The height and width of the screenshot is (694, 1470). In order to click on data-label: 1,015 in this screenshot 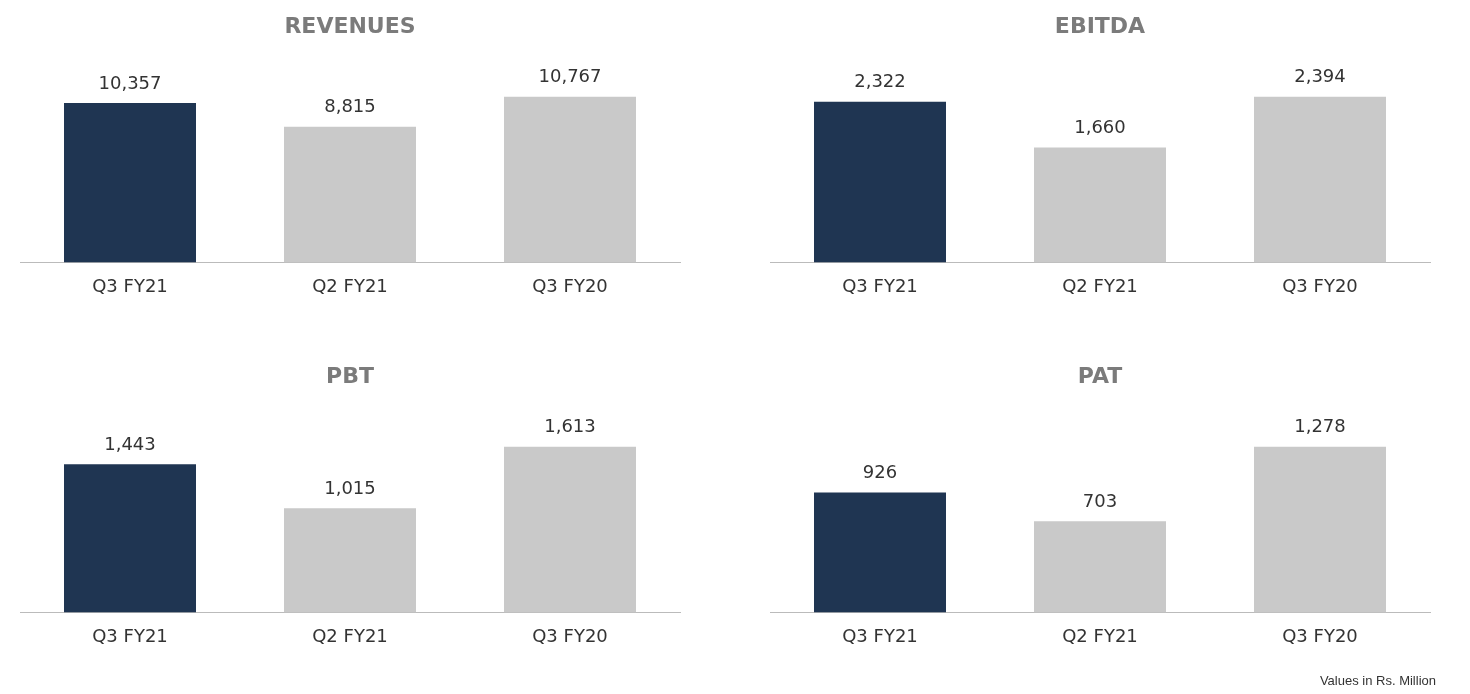, I will do `click(350, 487)`.